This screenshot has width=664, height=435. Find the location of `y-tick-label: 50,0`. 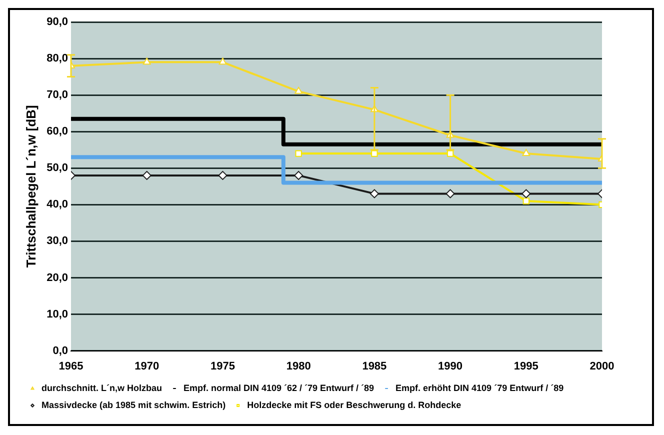

y-tick-label: 50,0 is located at coordinates (57, 168).